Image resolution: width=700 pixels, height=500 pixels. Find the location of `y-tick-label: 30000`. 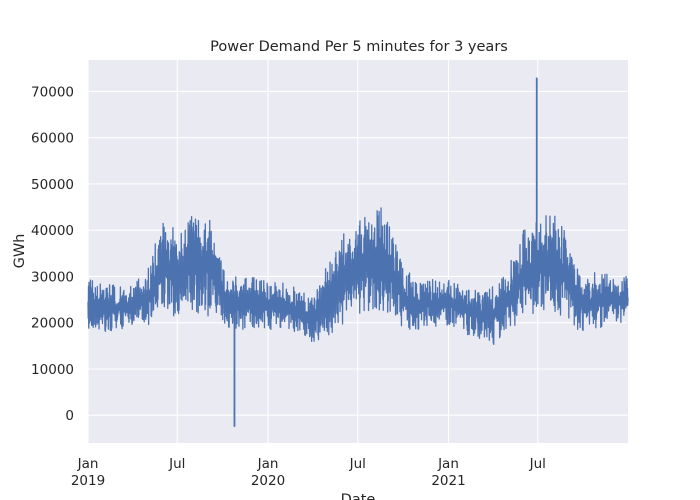

y-tick-label: 30000 is located at coordinates (52, 277).